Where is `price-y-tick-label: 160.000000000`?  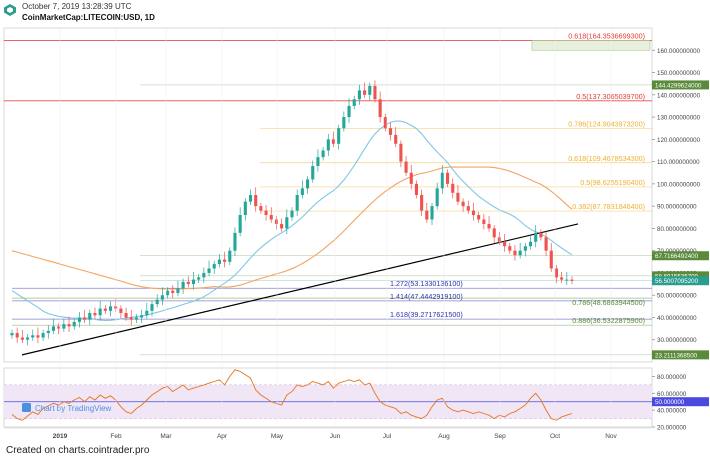 price-y-tick-label: 160.000000000 is located at coordinates (679, 51).